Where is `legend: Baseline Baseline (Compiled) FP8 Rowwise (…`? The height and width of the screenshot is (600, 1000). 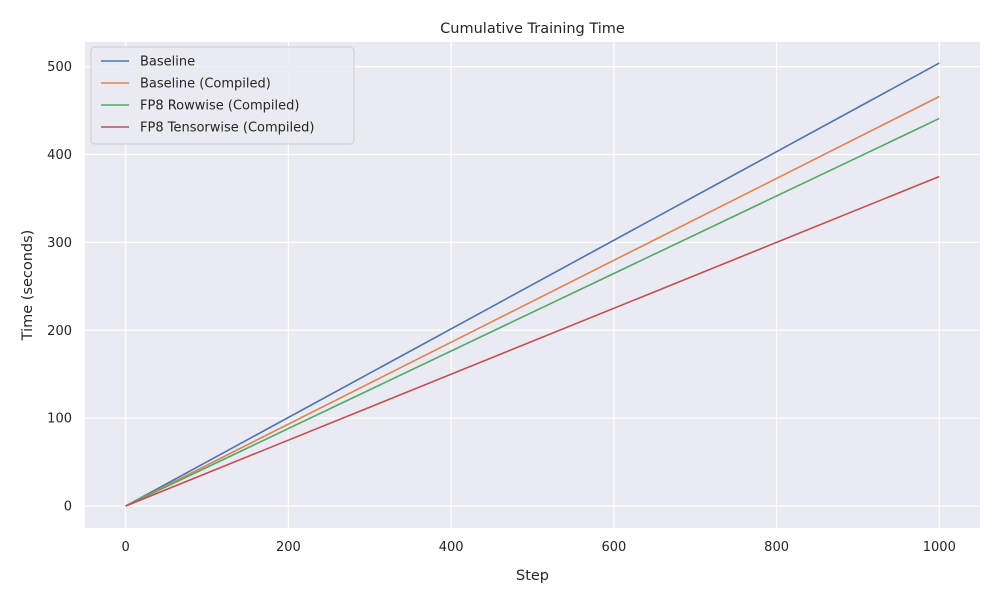 legend: Baseline Baseline (Compiled) FP8 Rowwise (… is located at coordinates (222, 95).